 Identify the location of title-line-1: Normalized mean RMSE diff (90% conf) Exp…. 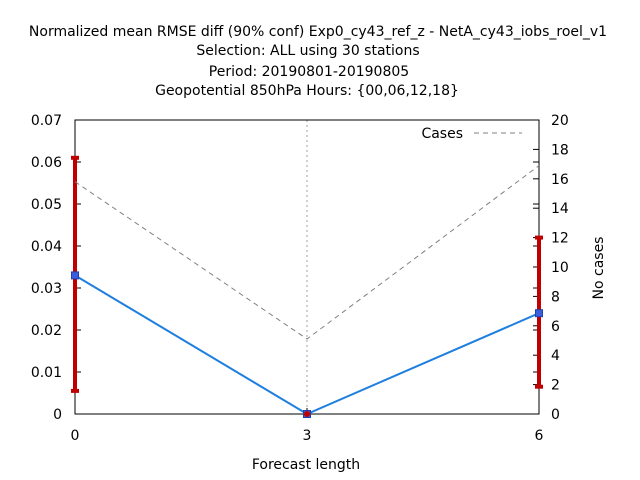
(318, 32).